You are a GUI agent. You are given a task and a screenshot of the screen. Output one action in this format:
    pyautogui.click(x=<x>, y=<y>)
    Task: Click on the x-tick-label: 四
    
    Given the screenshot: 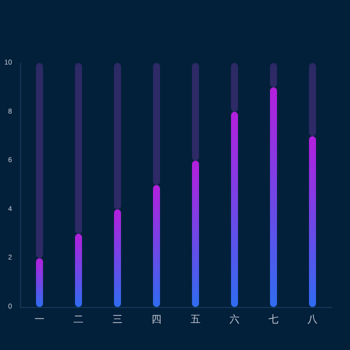 What is the action you would take?
    pyautogui.click(x=157, y=320)
    